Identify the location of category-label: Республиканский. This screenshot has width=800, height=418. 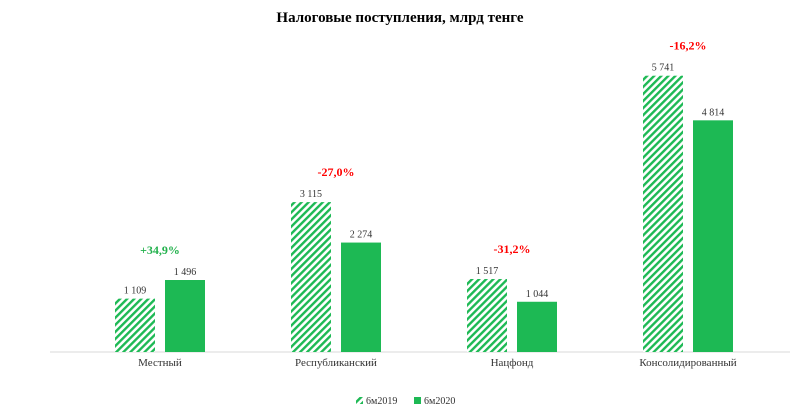
(336, 363).